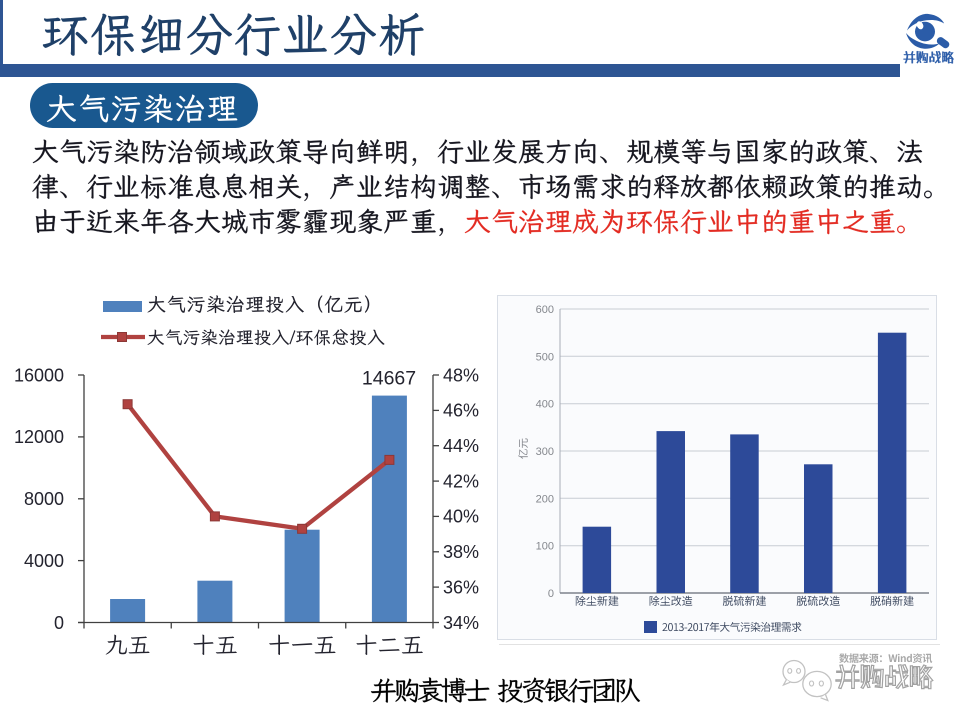  I want to click on svg-text: 36%, so click(461, 587).